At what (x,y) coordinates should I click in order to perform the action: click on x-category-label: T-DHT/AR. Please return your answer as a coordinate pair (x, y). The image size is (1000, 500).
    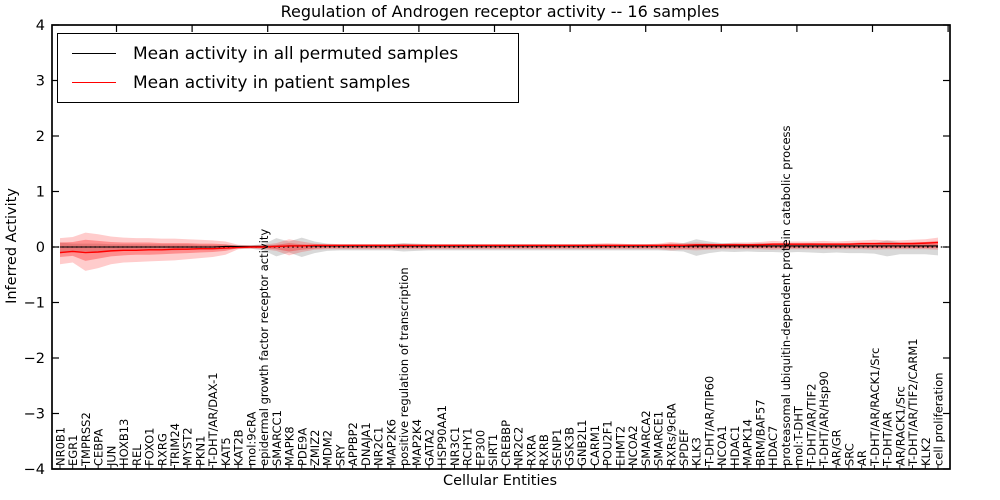
    Looking at the image, I should click on (888, 439).